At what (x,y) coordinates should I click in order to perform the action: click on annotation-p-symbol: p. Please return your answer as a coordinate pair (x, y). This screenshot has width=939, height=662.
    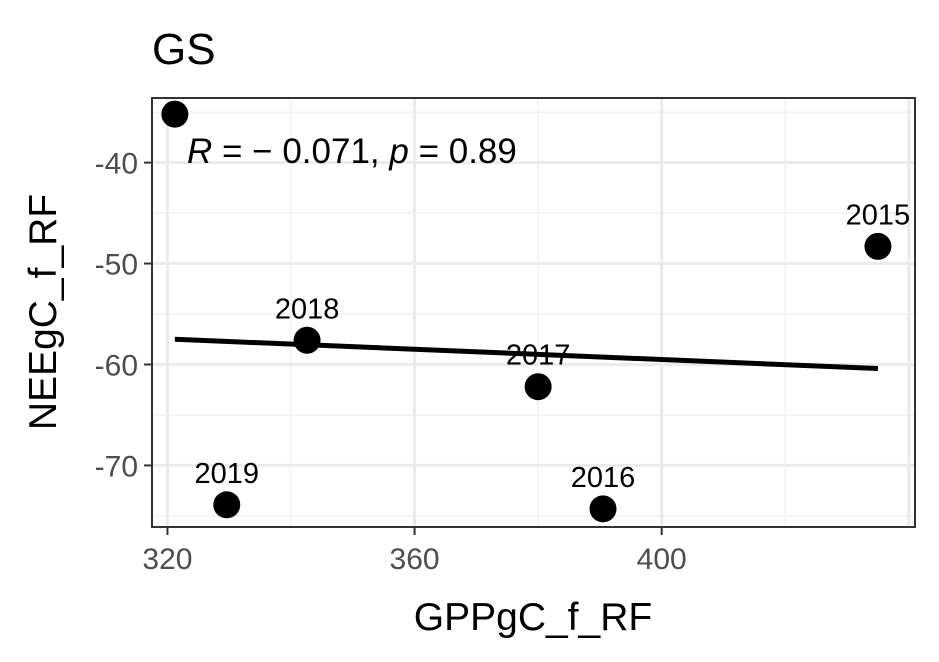
    Looking at the image, I should click on (398, 151).